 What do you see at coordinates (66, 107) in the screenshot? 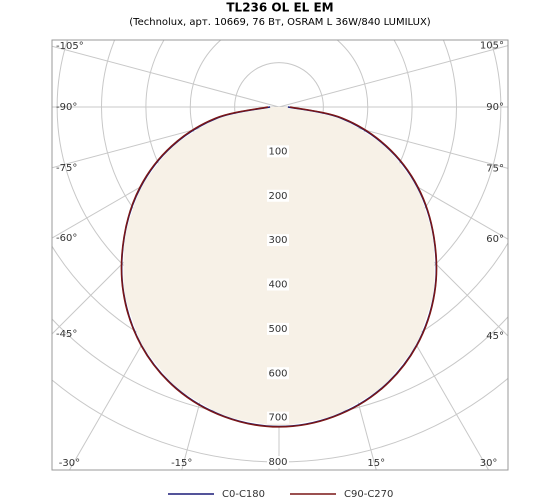
I see `angle-tick-label: -90°` at bounding box center [66, 107].